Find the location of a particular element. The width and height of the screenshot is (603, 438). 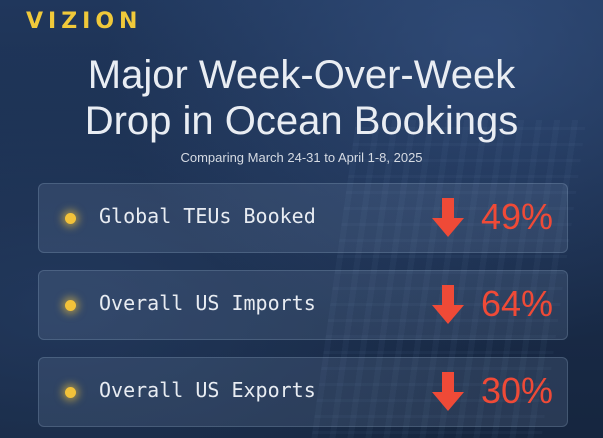

stat-card-us-imports: Overall US Imports 64% is located at coordinates (303, 305).